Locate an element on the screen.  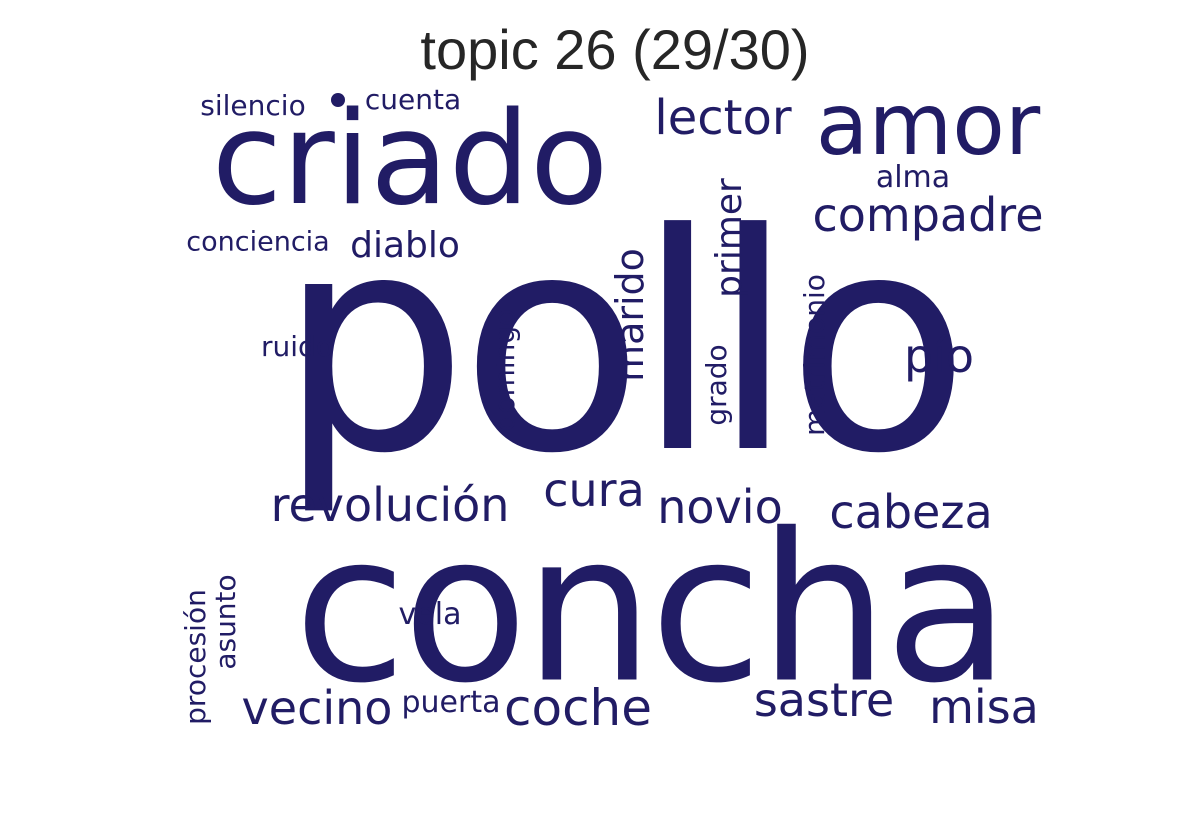
word-criado: criado is located at coordinates (410, 159).